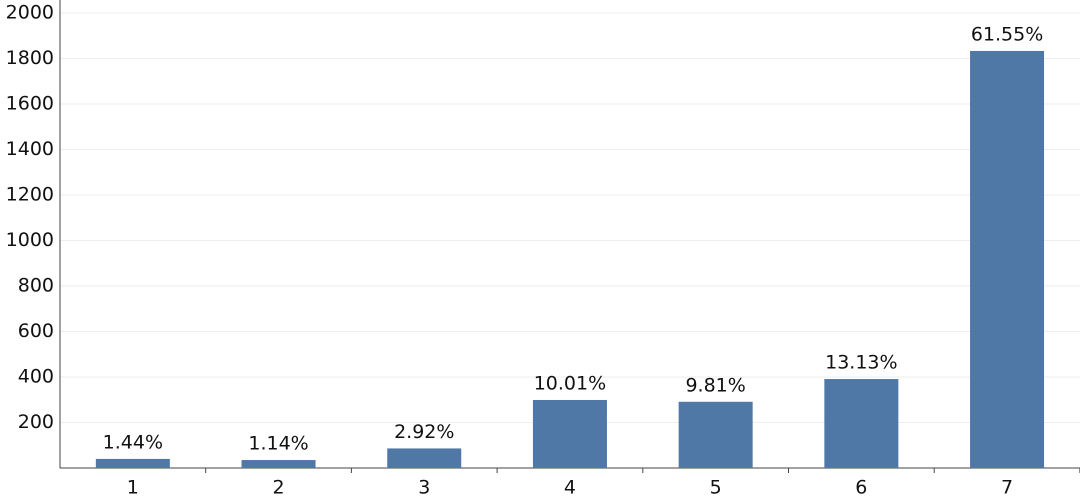 The height and width of the screenshot is (502, 1080). Describe the element at coordinates (30, 58) in the screenshot. I see `y-tick-label: 1800` at that location.